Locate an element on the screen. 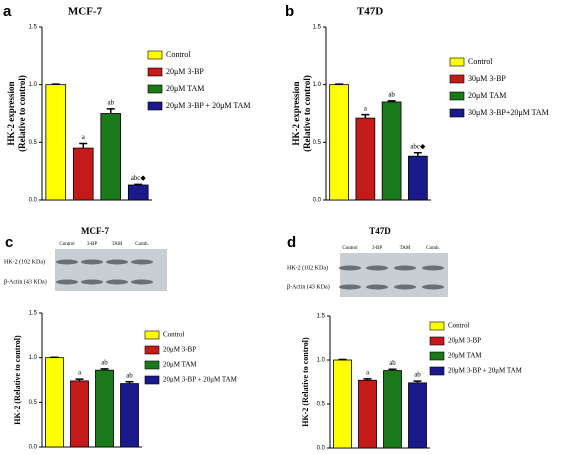 This screenshot has width=567, height=455. y-axis-label: (Relative to control) is located at coordinates (307, 113).